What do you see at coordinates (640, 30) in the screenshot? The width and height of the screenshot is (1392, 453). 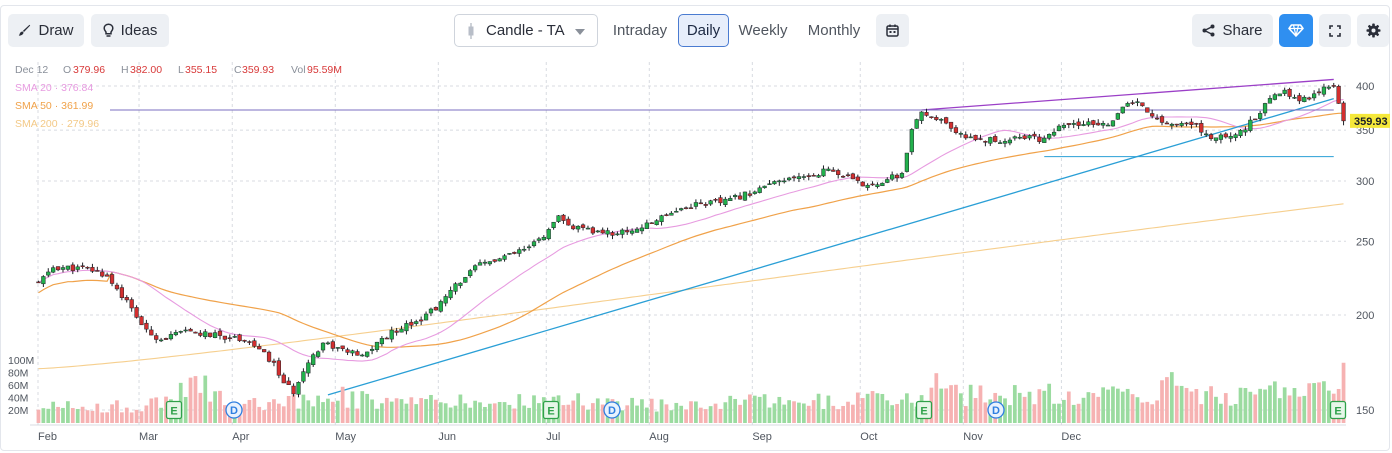 I see `period-intraday: Intraday` at bounding box center [640, 30].